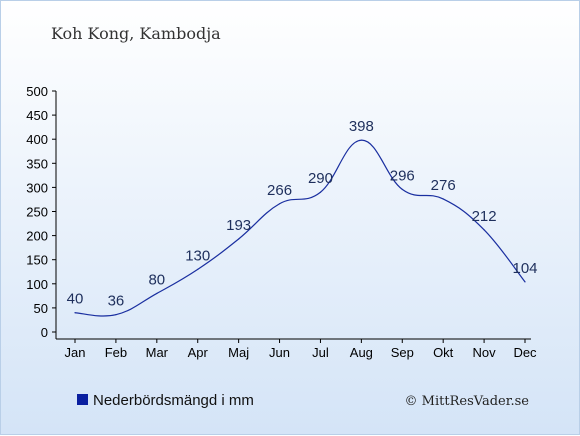  What do you see at coordinates (37, 212) in the screenshot?
I see `y-tick-label: 250` at bounding box center [37, 212].